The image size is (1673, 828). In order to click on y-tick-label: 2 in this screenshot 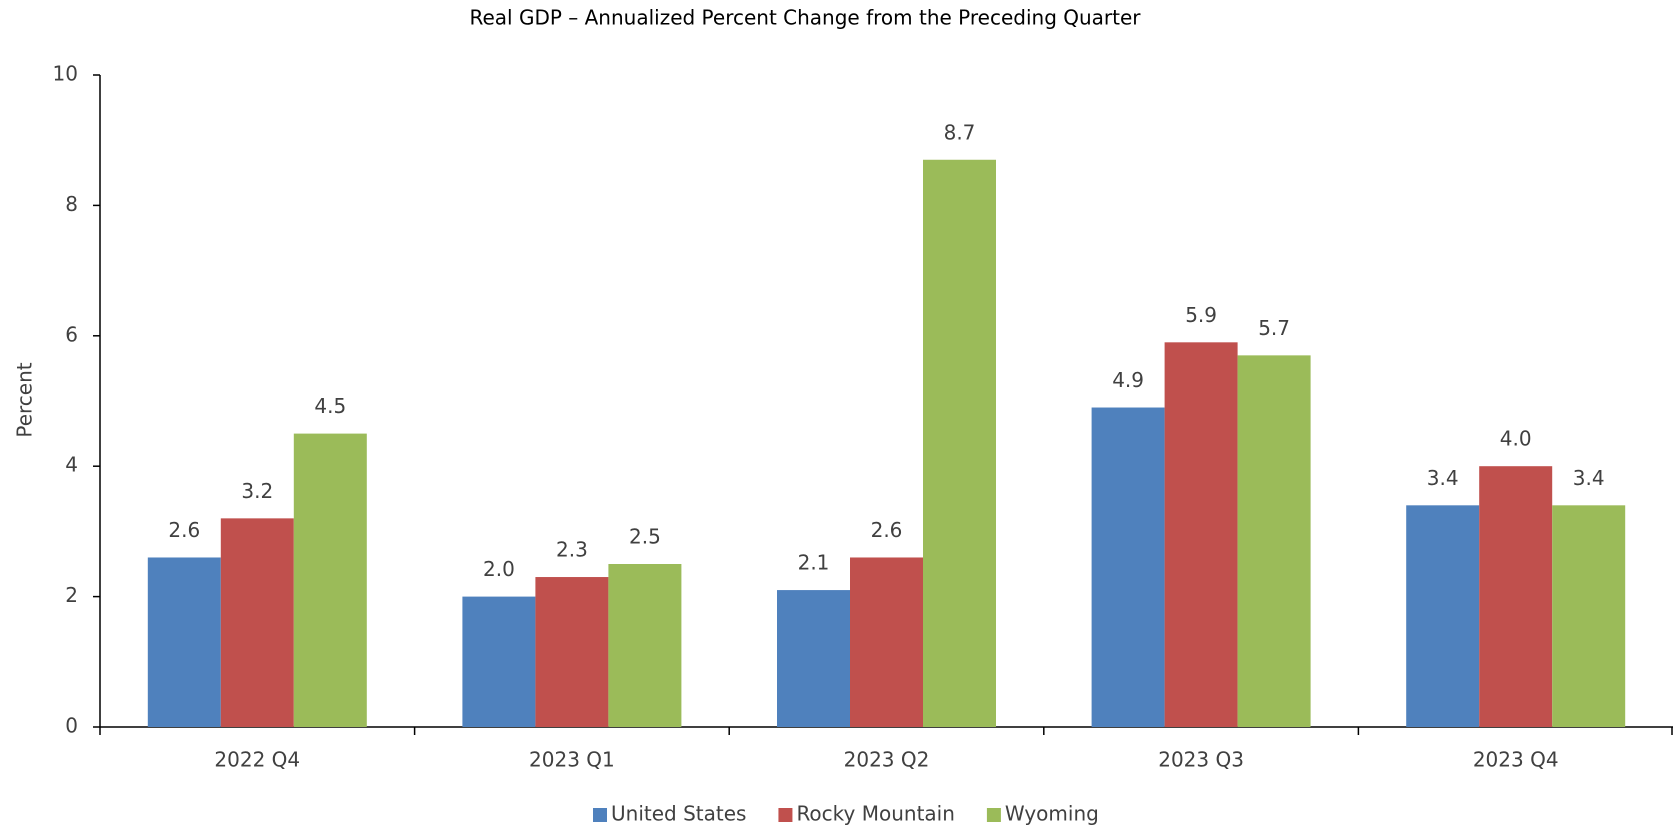, I will do `click(71, 595)`.